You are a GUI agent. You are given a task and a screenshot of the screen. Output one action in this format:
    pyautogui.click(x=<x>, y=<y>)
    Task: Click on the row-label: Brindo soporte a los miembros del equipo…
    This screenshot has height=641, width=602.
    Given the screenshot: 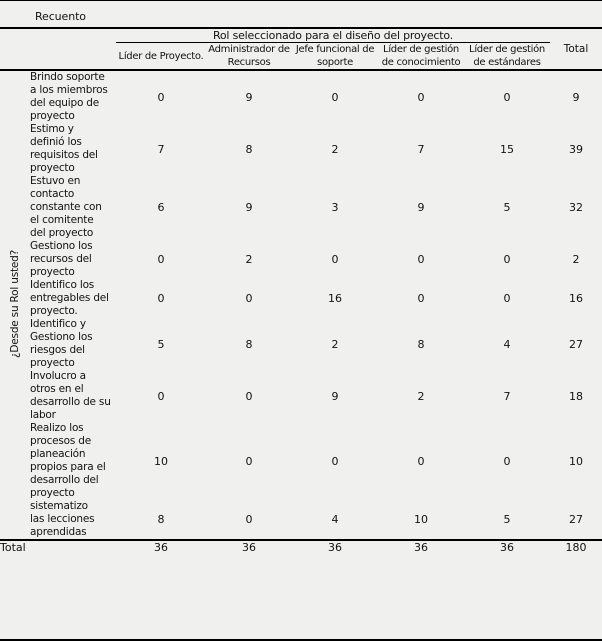 What is the action you would take?
    pyautogui.click(x=69, y=96)
    